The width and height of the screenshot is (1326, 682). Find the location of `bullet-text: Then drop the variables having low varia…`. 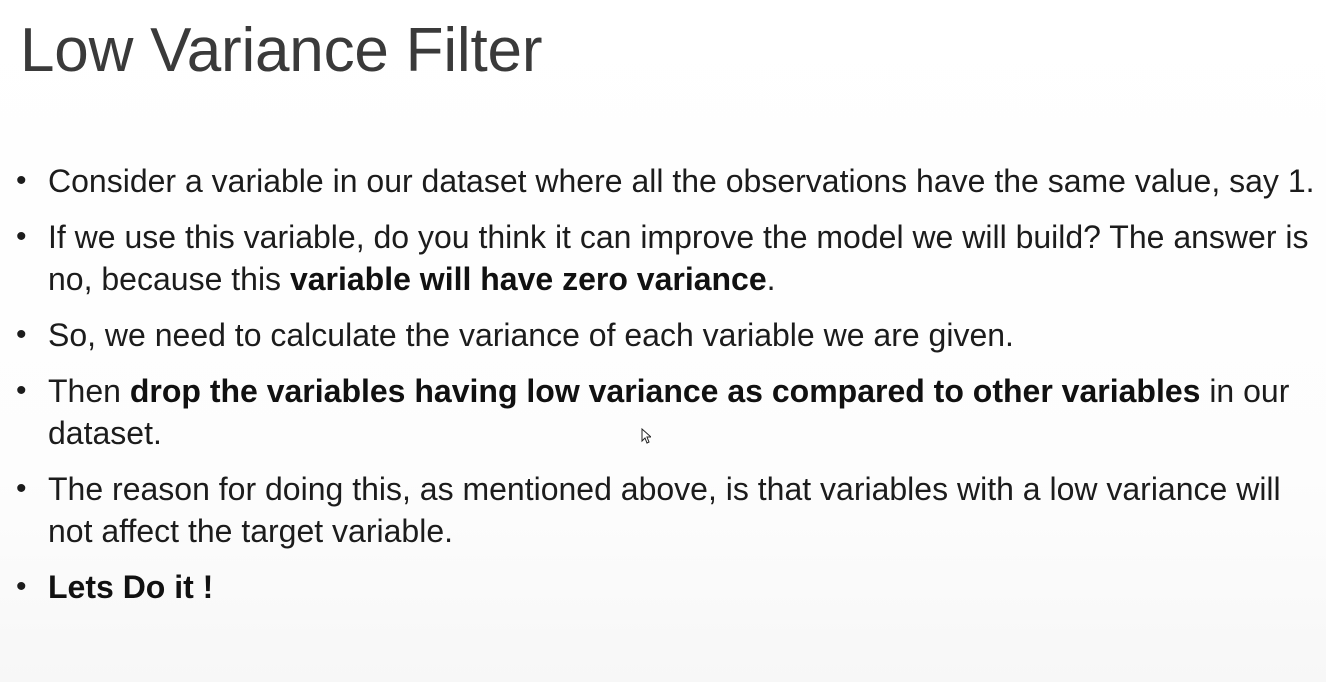

bullet-text: Then drop the variables having low varia… is located at coordinates (682, 412).